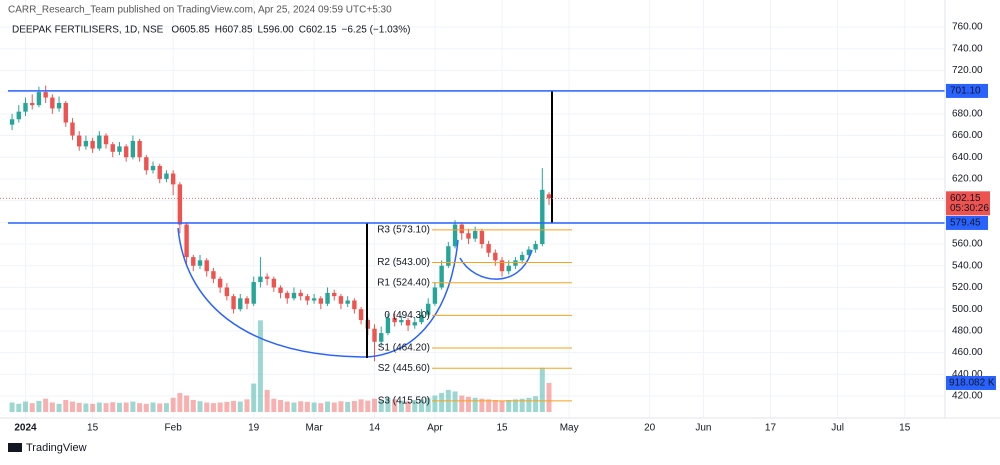 The height and width of the screenshot is (465, 1000). Describe the element at coordinates (967, 48) in the screenshot. I see `y-tick-label: 740.00` at that location.